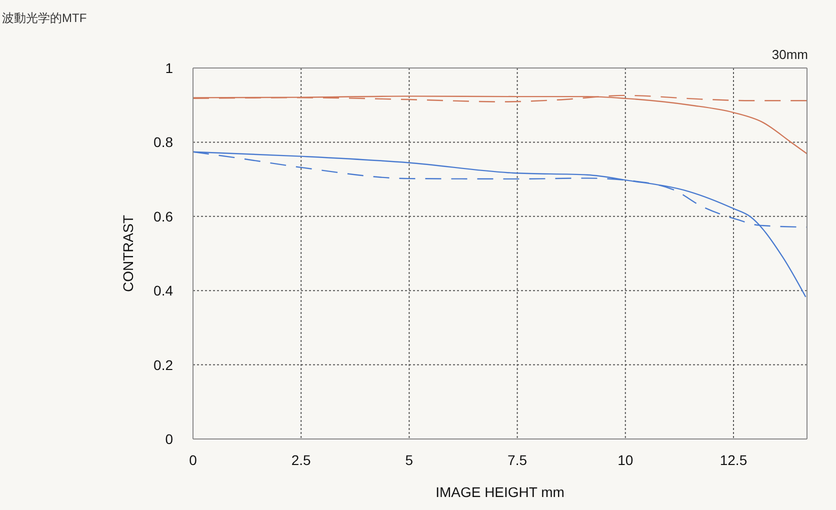 This screenshot has width=836, height=510. What do you see at coordinates (193, 460) in the screenshot?
I see `x-tick-label: 0` at bounding box center [193, 460].